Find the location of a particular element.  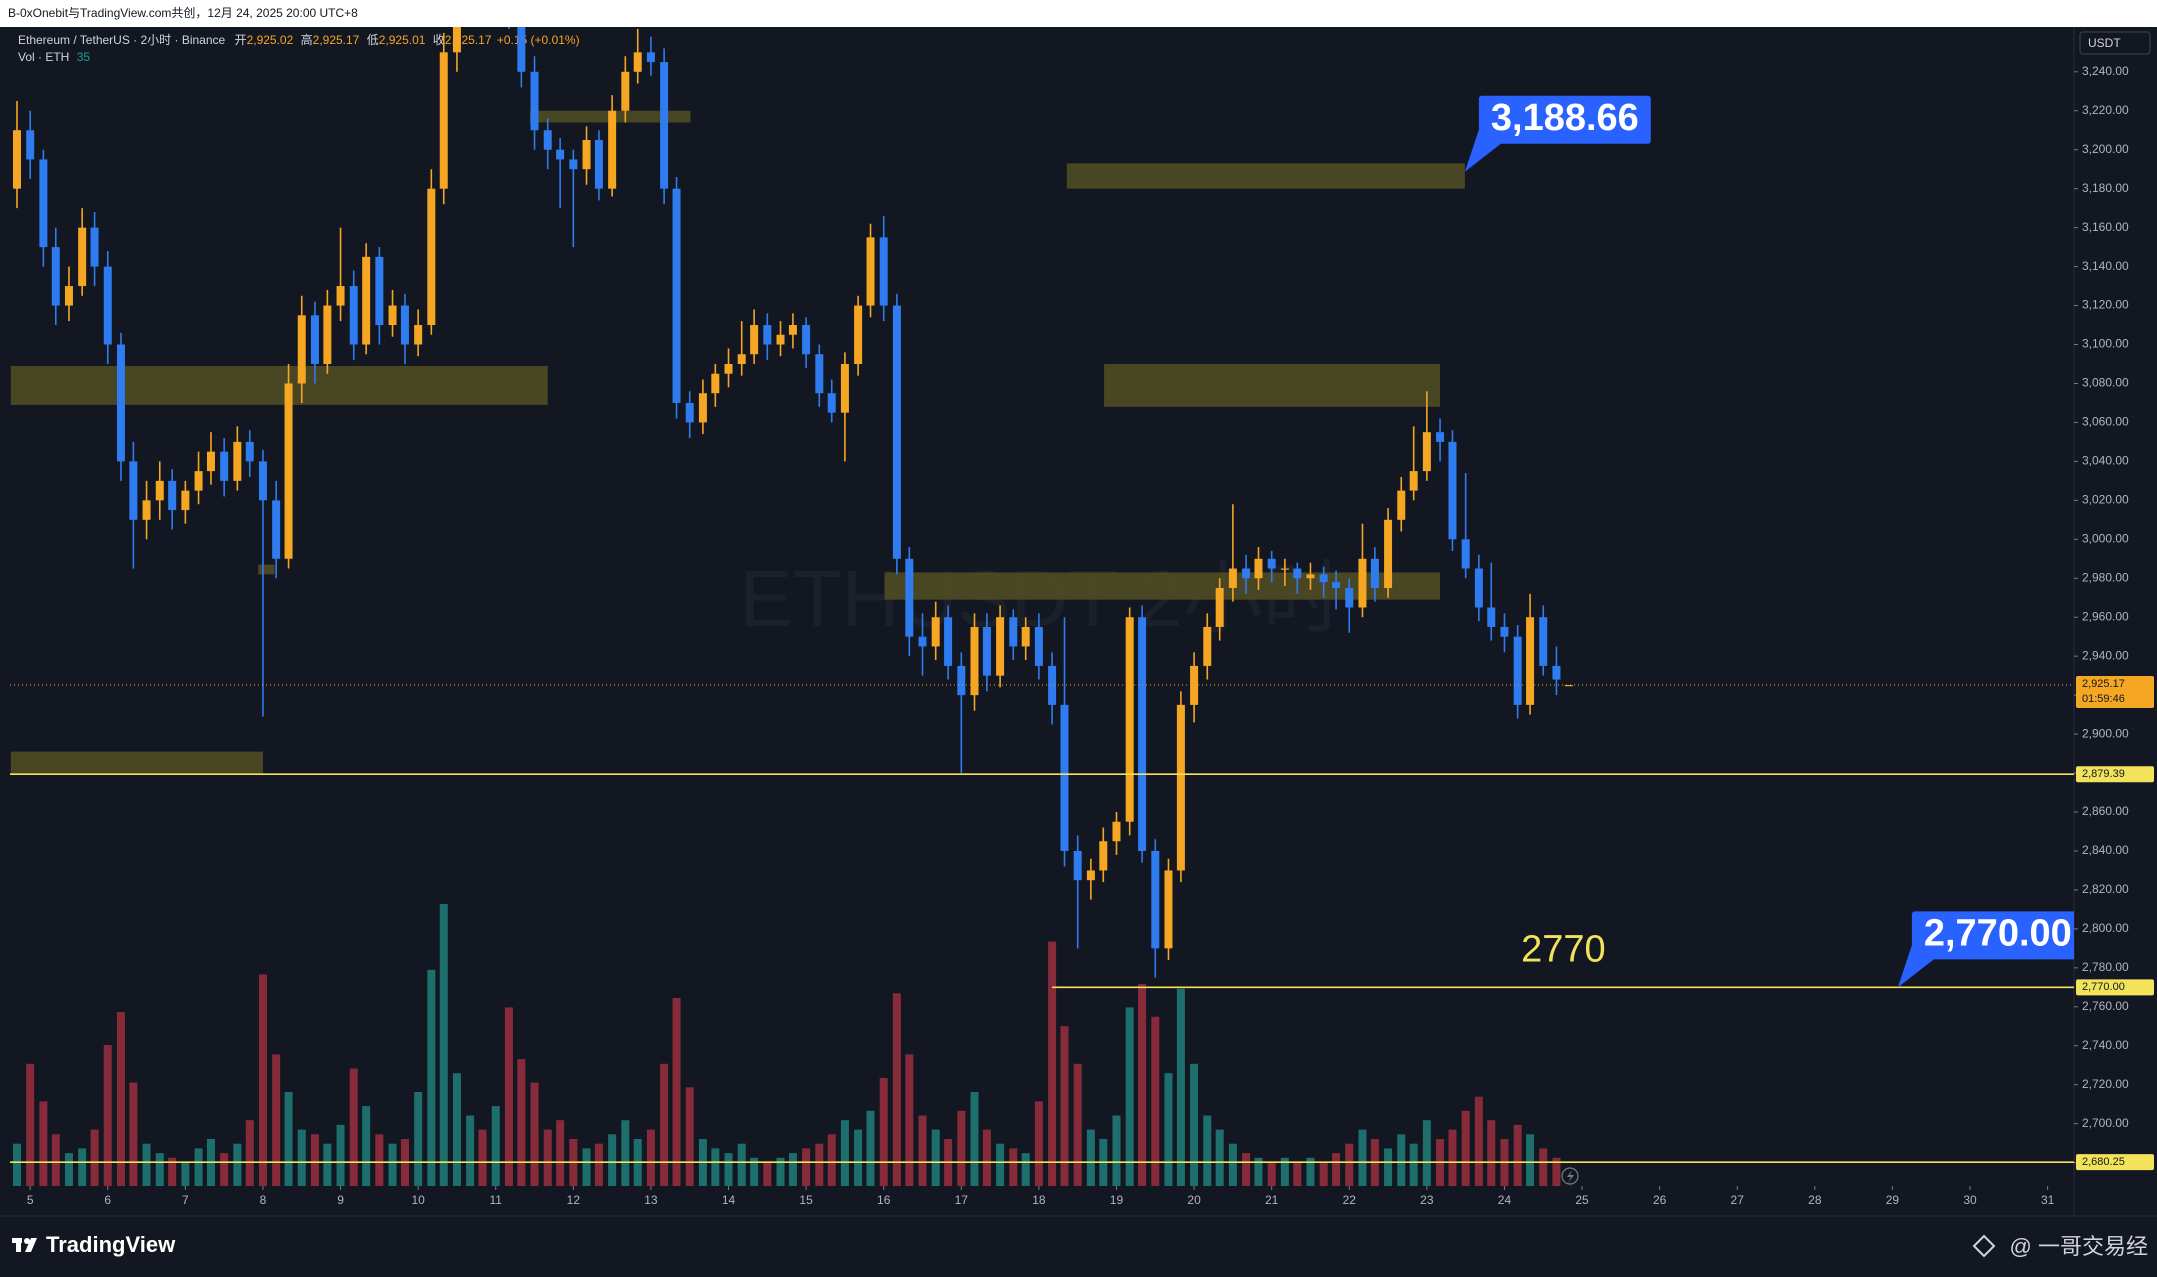

y-tick-label: 3,100.00 is located at coordinates (2105, 344).